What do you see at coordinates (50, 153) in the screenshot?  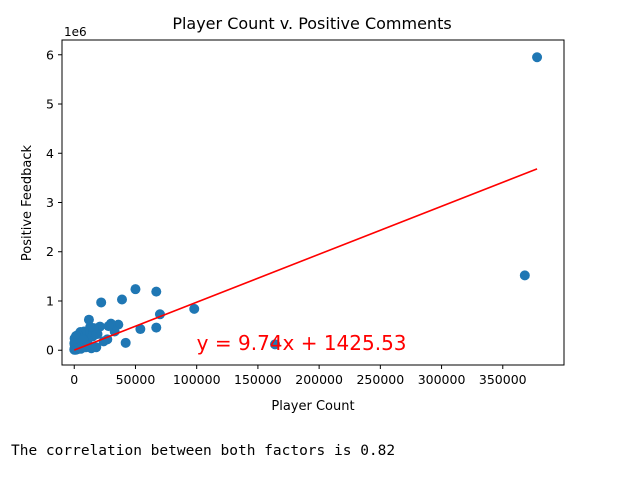 I see `y-tick-label: 4` at bounding box center [50, 153].